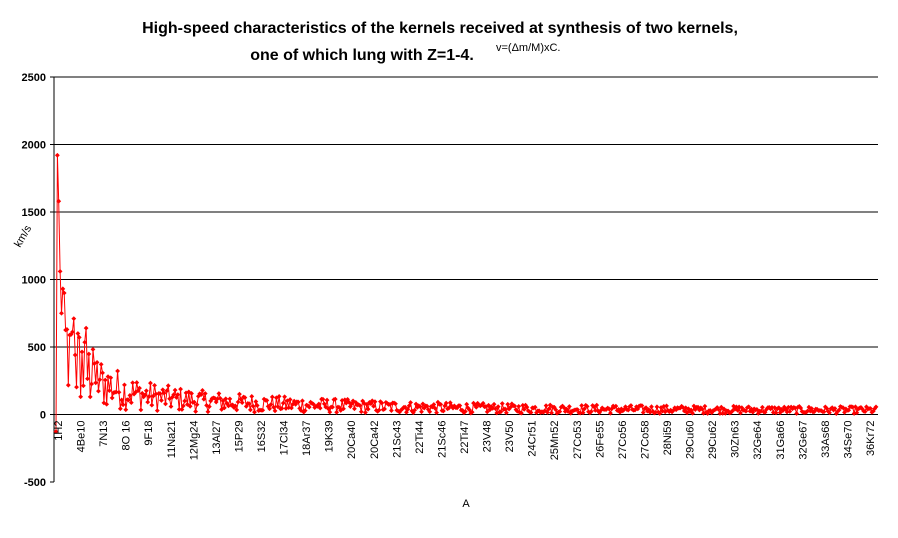 Image resolution: width=898 pixels, height=538 pixels. What do you see at coordinates (397, 439) in the screenshot?
I see `x-tick-label: 21Sc43` at bounding box center [397, 439].